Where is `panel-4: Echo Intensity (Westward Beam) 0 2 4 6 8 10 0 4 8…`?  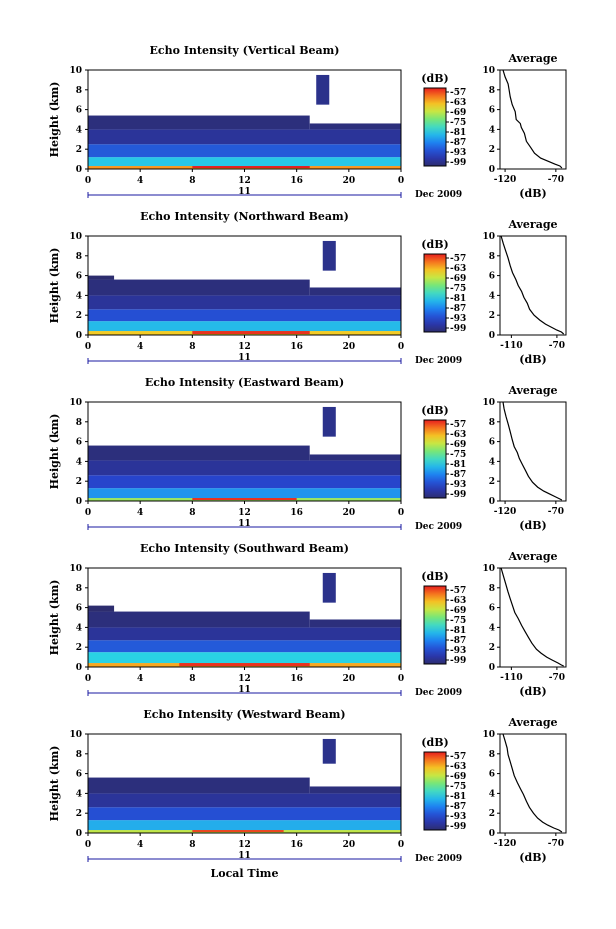
panel-4: Echo Intensity (Westward Beam) 0 2 4 6 8 10 0 4 8… is located at coordinates (307, 786).